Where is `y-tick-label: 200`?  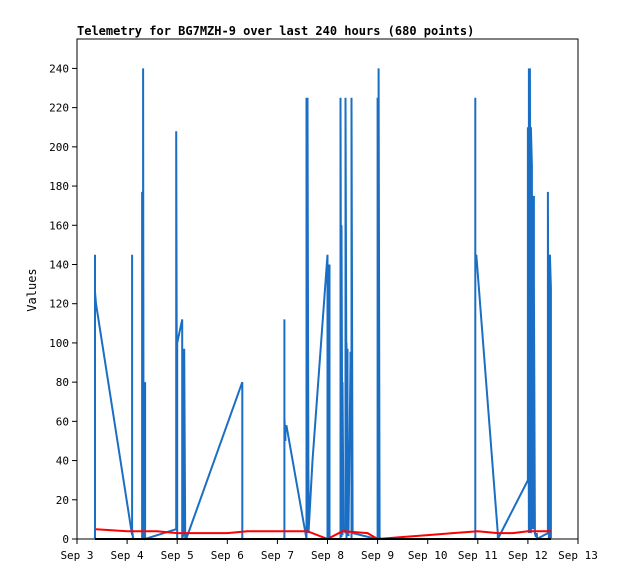
y-tick-label: 200 is located at coordinates (59, 147).